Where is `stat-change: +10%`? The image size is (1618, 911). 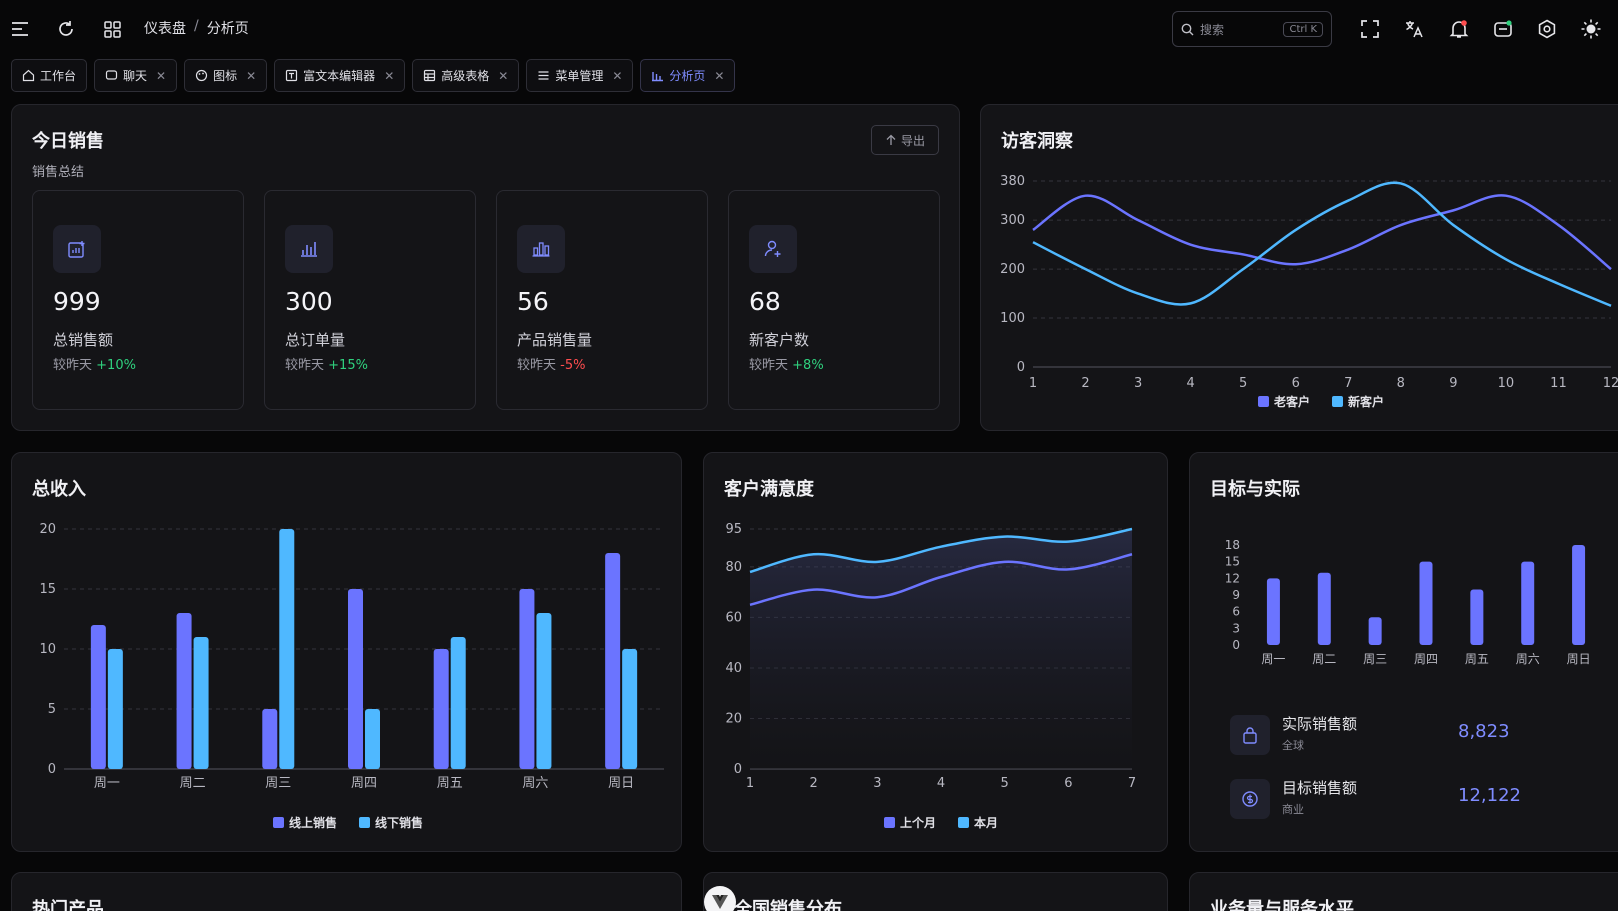
stat-change: +10% is located at coordinates (116, 365).